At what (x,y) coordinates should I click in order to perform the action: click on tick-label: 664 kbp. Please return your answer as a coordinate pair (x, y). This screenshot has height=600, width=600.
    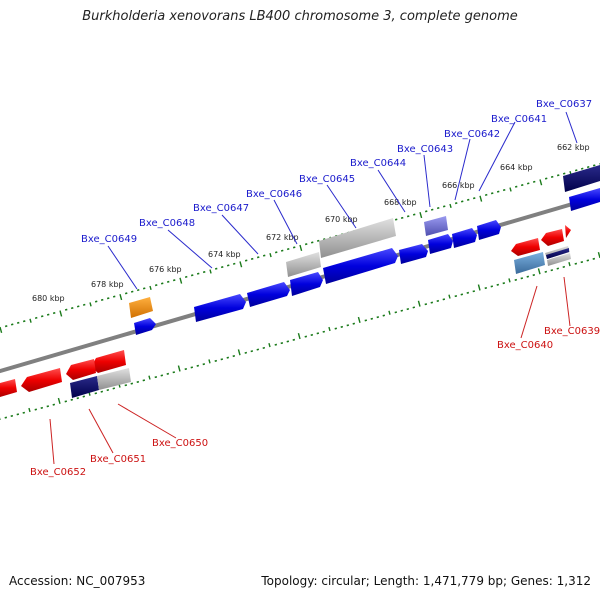
    Looking at the image, I should click on (516, 167).